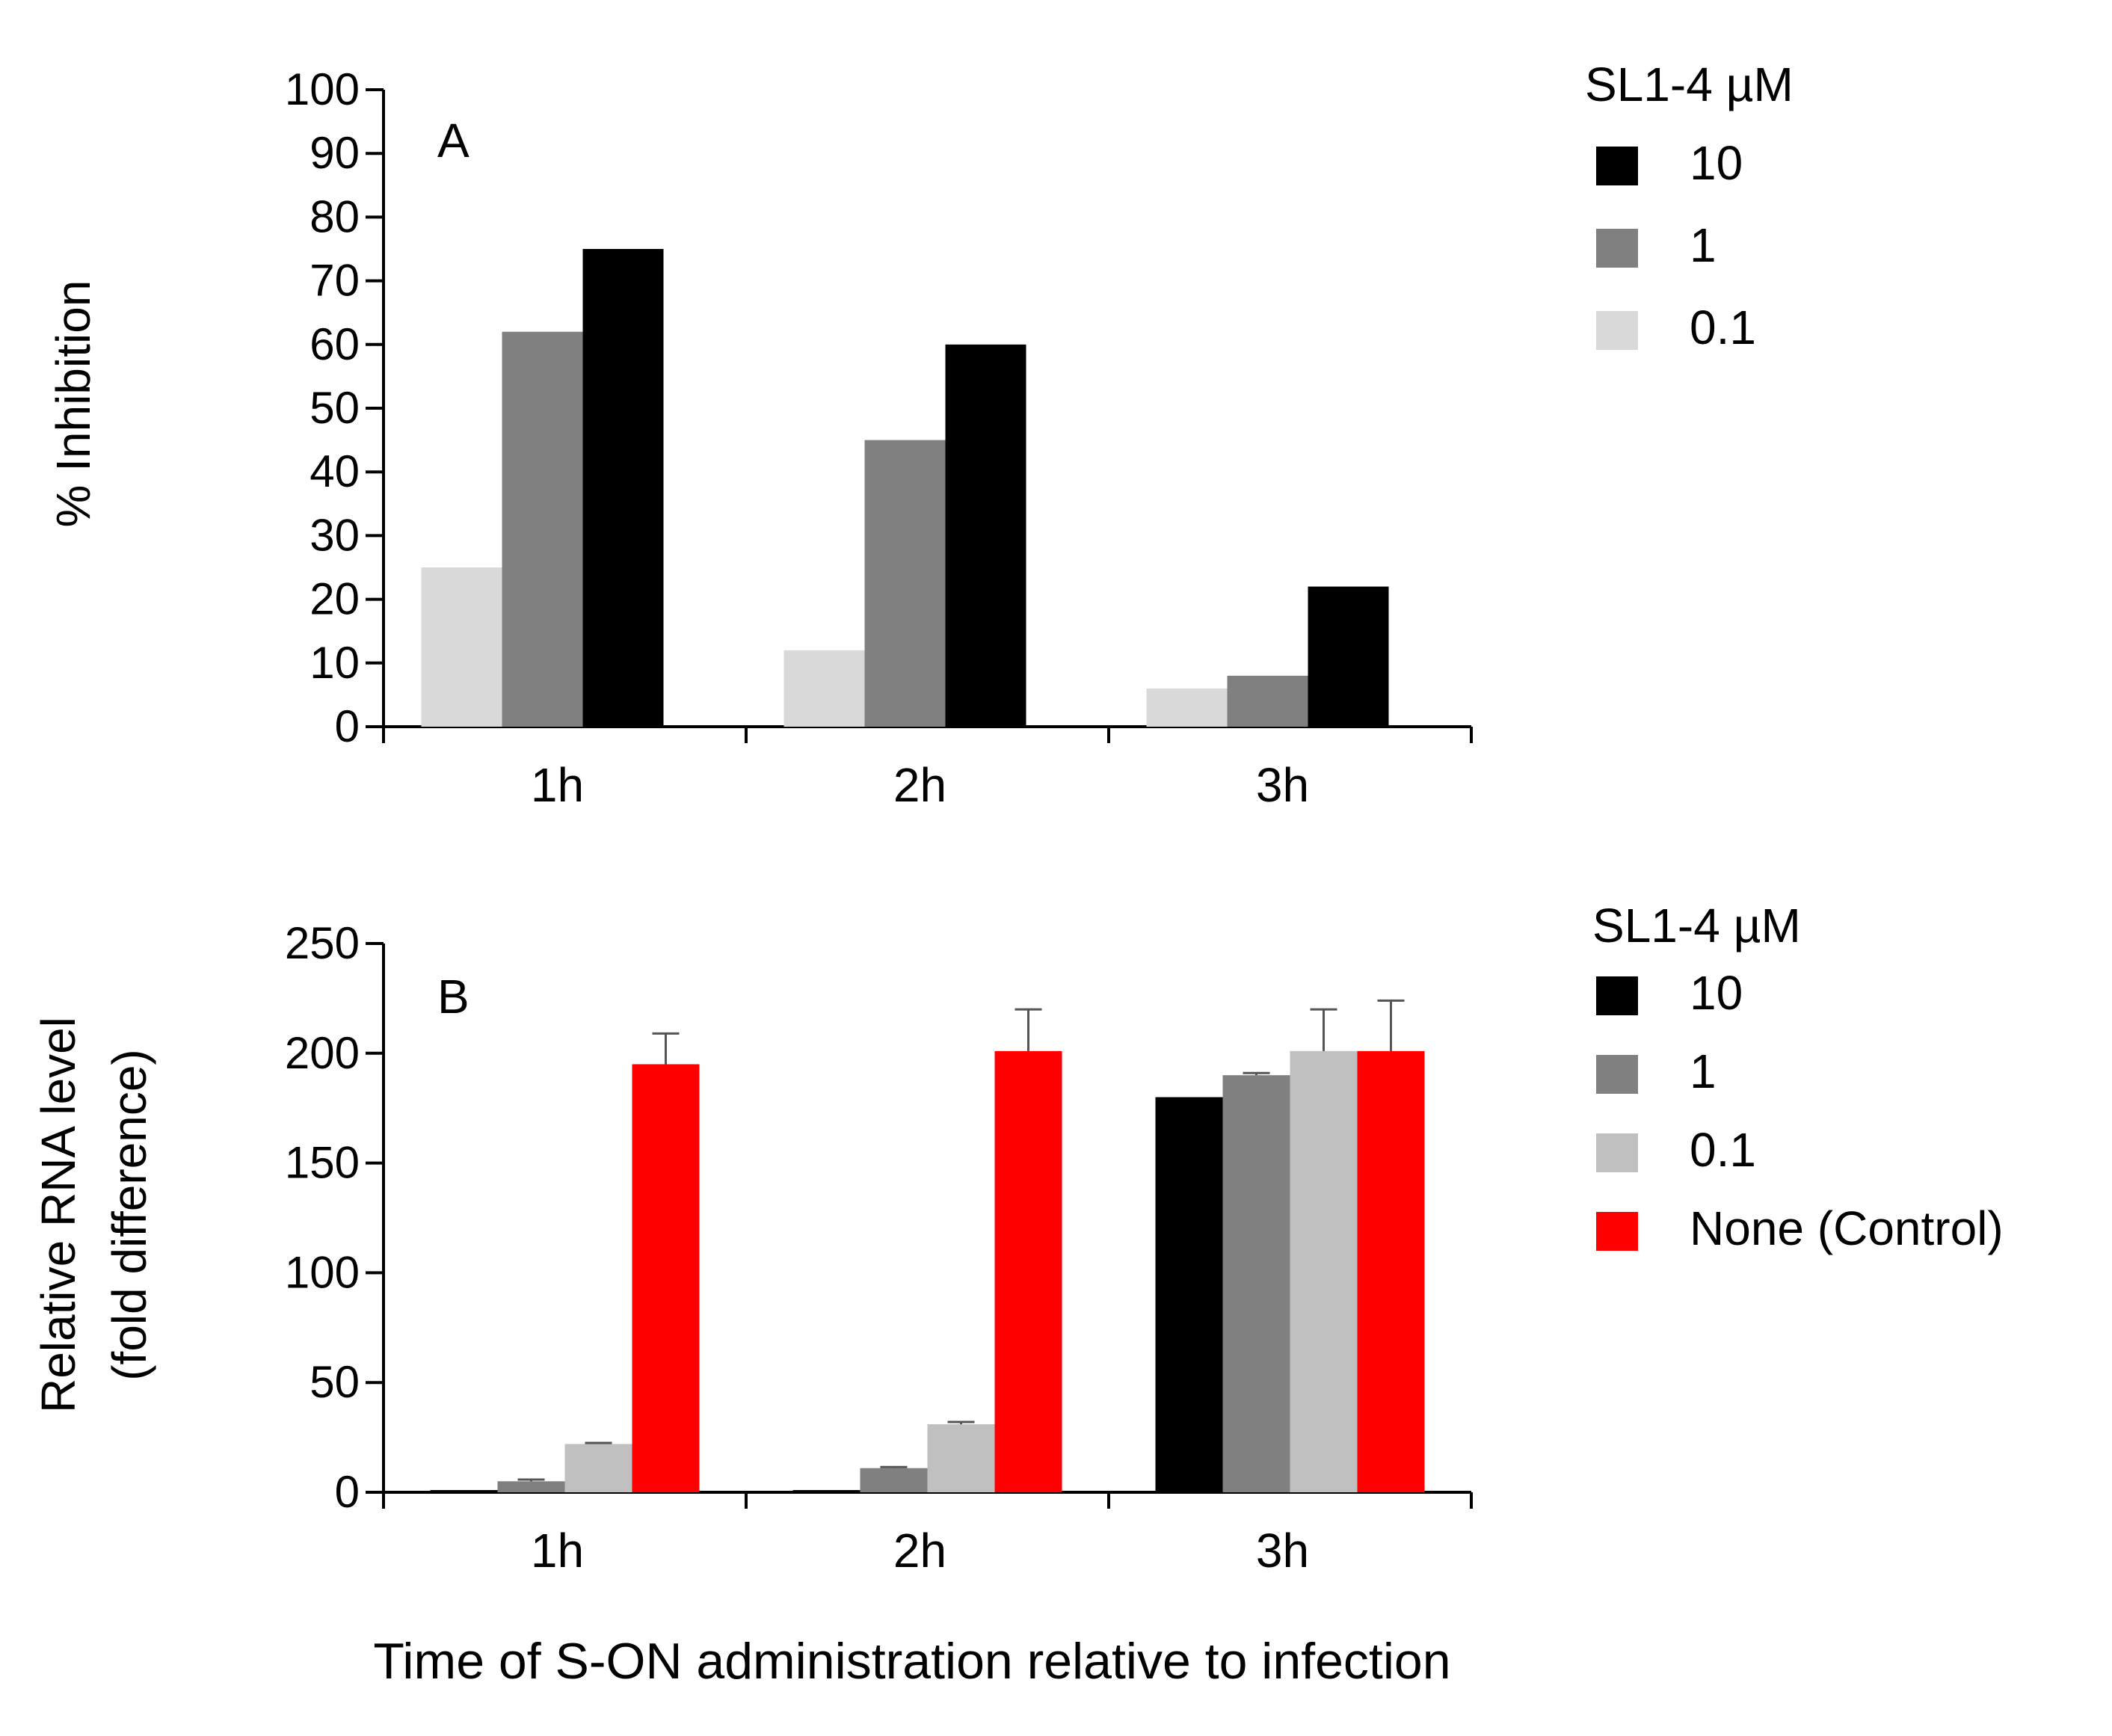  I want to click on panel-b-x-tick-label: 2h, so click(919, 1551).